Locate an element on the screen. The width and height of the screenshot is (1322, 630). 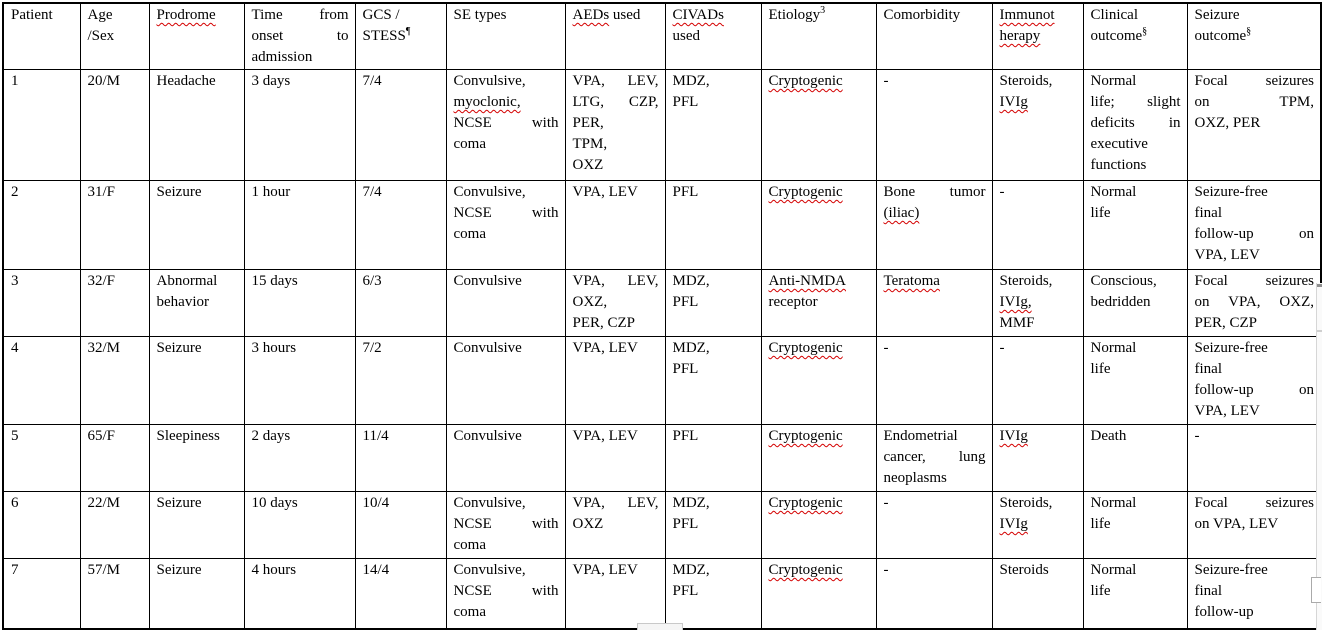
cell-2-time-from-onset: 1 hour is located at coordinates (299, 225).